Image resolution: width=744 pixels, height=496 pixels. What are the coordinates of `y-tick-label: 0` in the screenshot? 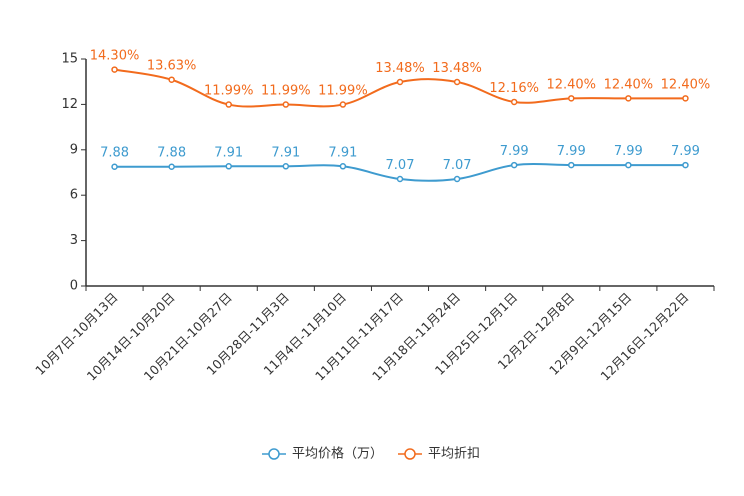 It's located at (74, 286).